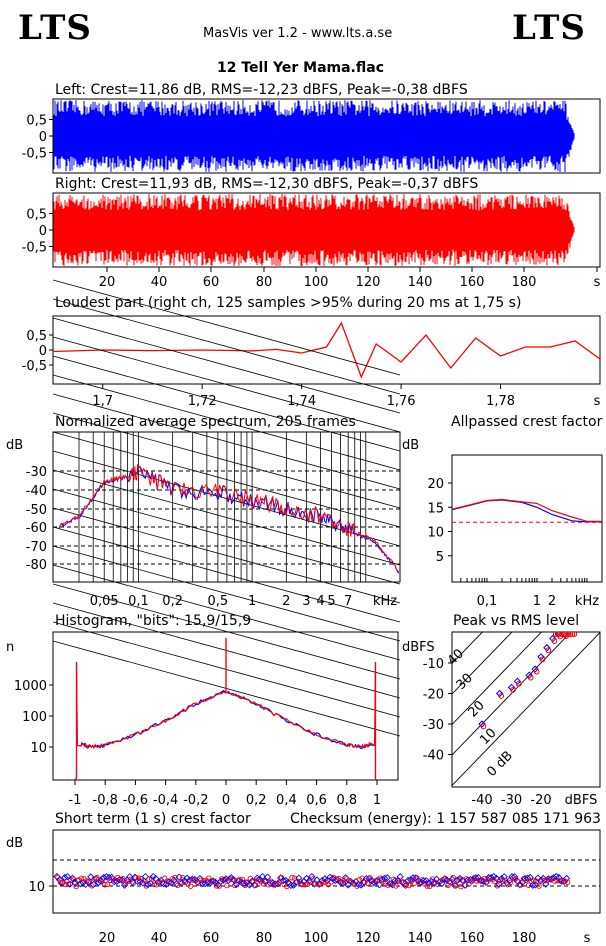  I want to click on histogram-ytick-label: 1000, so click(30, 686).